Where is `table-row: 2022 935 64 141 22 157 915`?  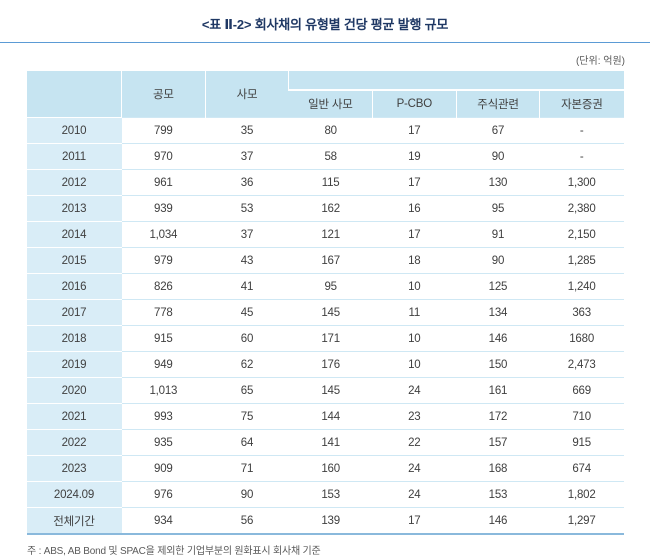
table-row: 2022 935 64 141 22 157 915 is located at coordinates (325, 442).